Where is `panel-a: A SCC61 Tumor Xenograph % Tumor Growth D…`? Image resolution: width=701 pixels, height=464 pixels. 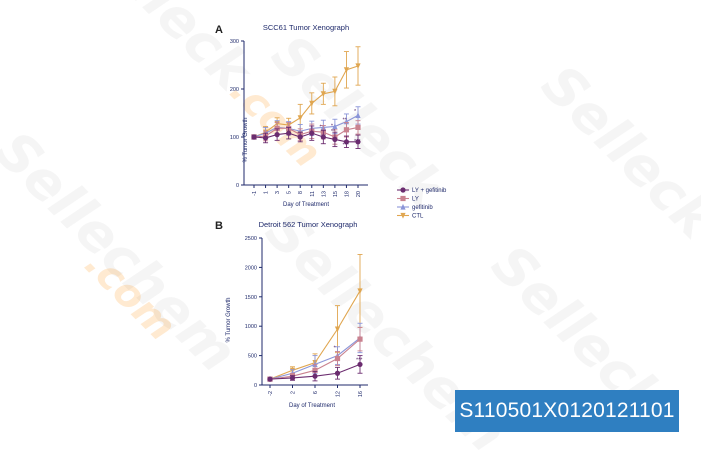 panel-a: A SCC61 Tumor Xenograph % Tumor Growth D… is located at coordinates (291, 115).